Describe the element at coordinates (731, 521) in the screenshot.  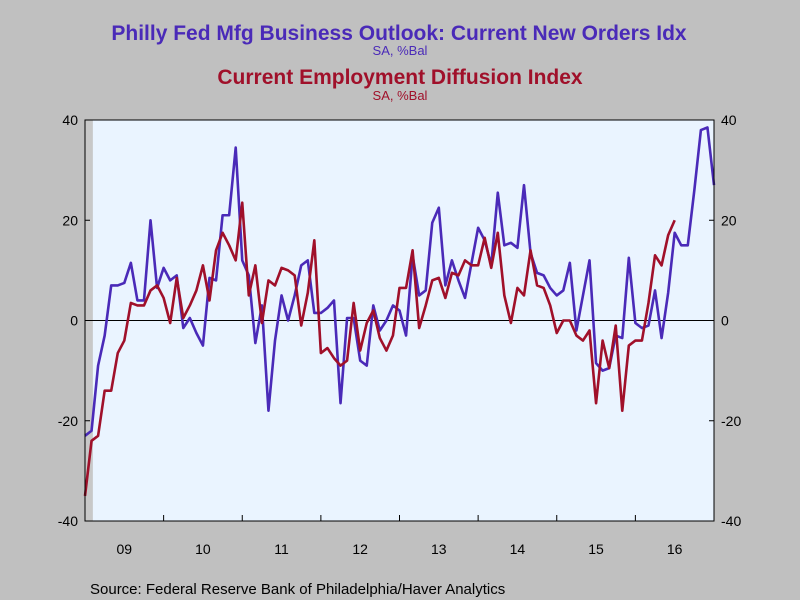
I see `y-tick-label-right: -40` at that location.